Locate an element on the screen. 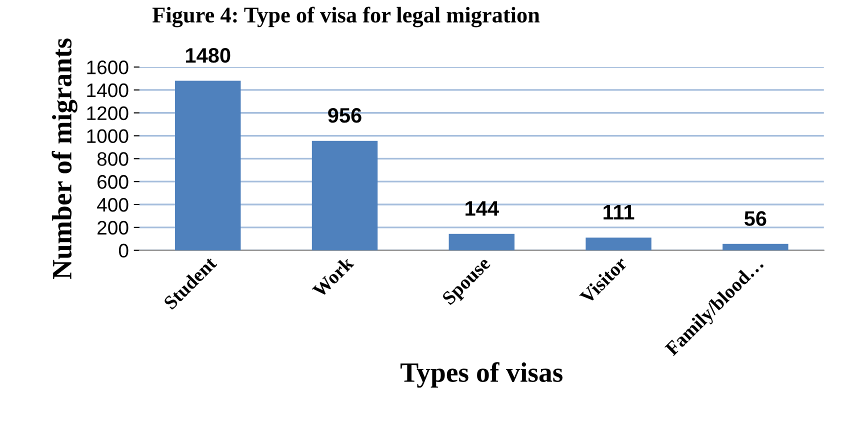 The height and width of the screenshot is (447, 845). data-label: 111 is located at coordinates (619, 212).